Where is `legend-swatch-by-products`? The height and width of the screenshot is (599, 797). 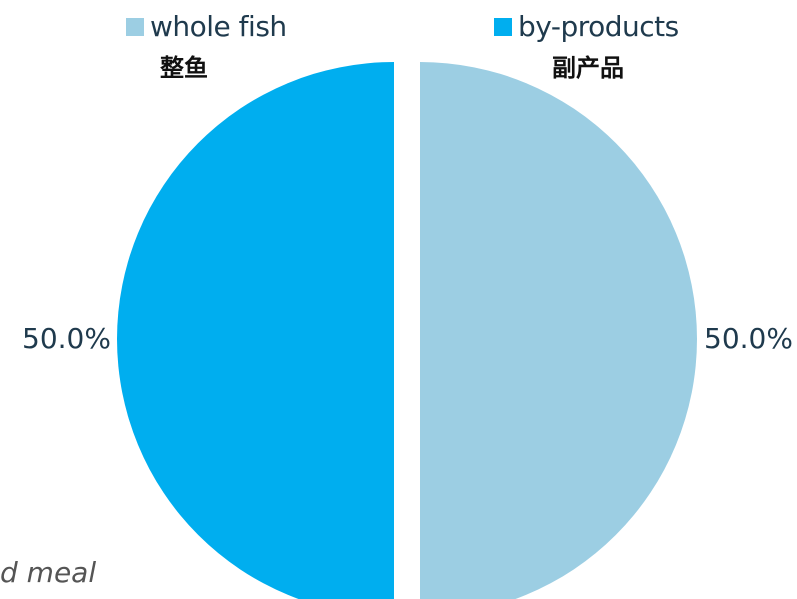 legend-swatch-by-products is located at coordinates (503, 26).